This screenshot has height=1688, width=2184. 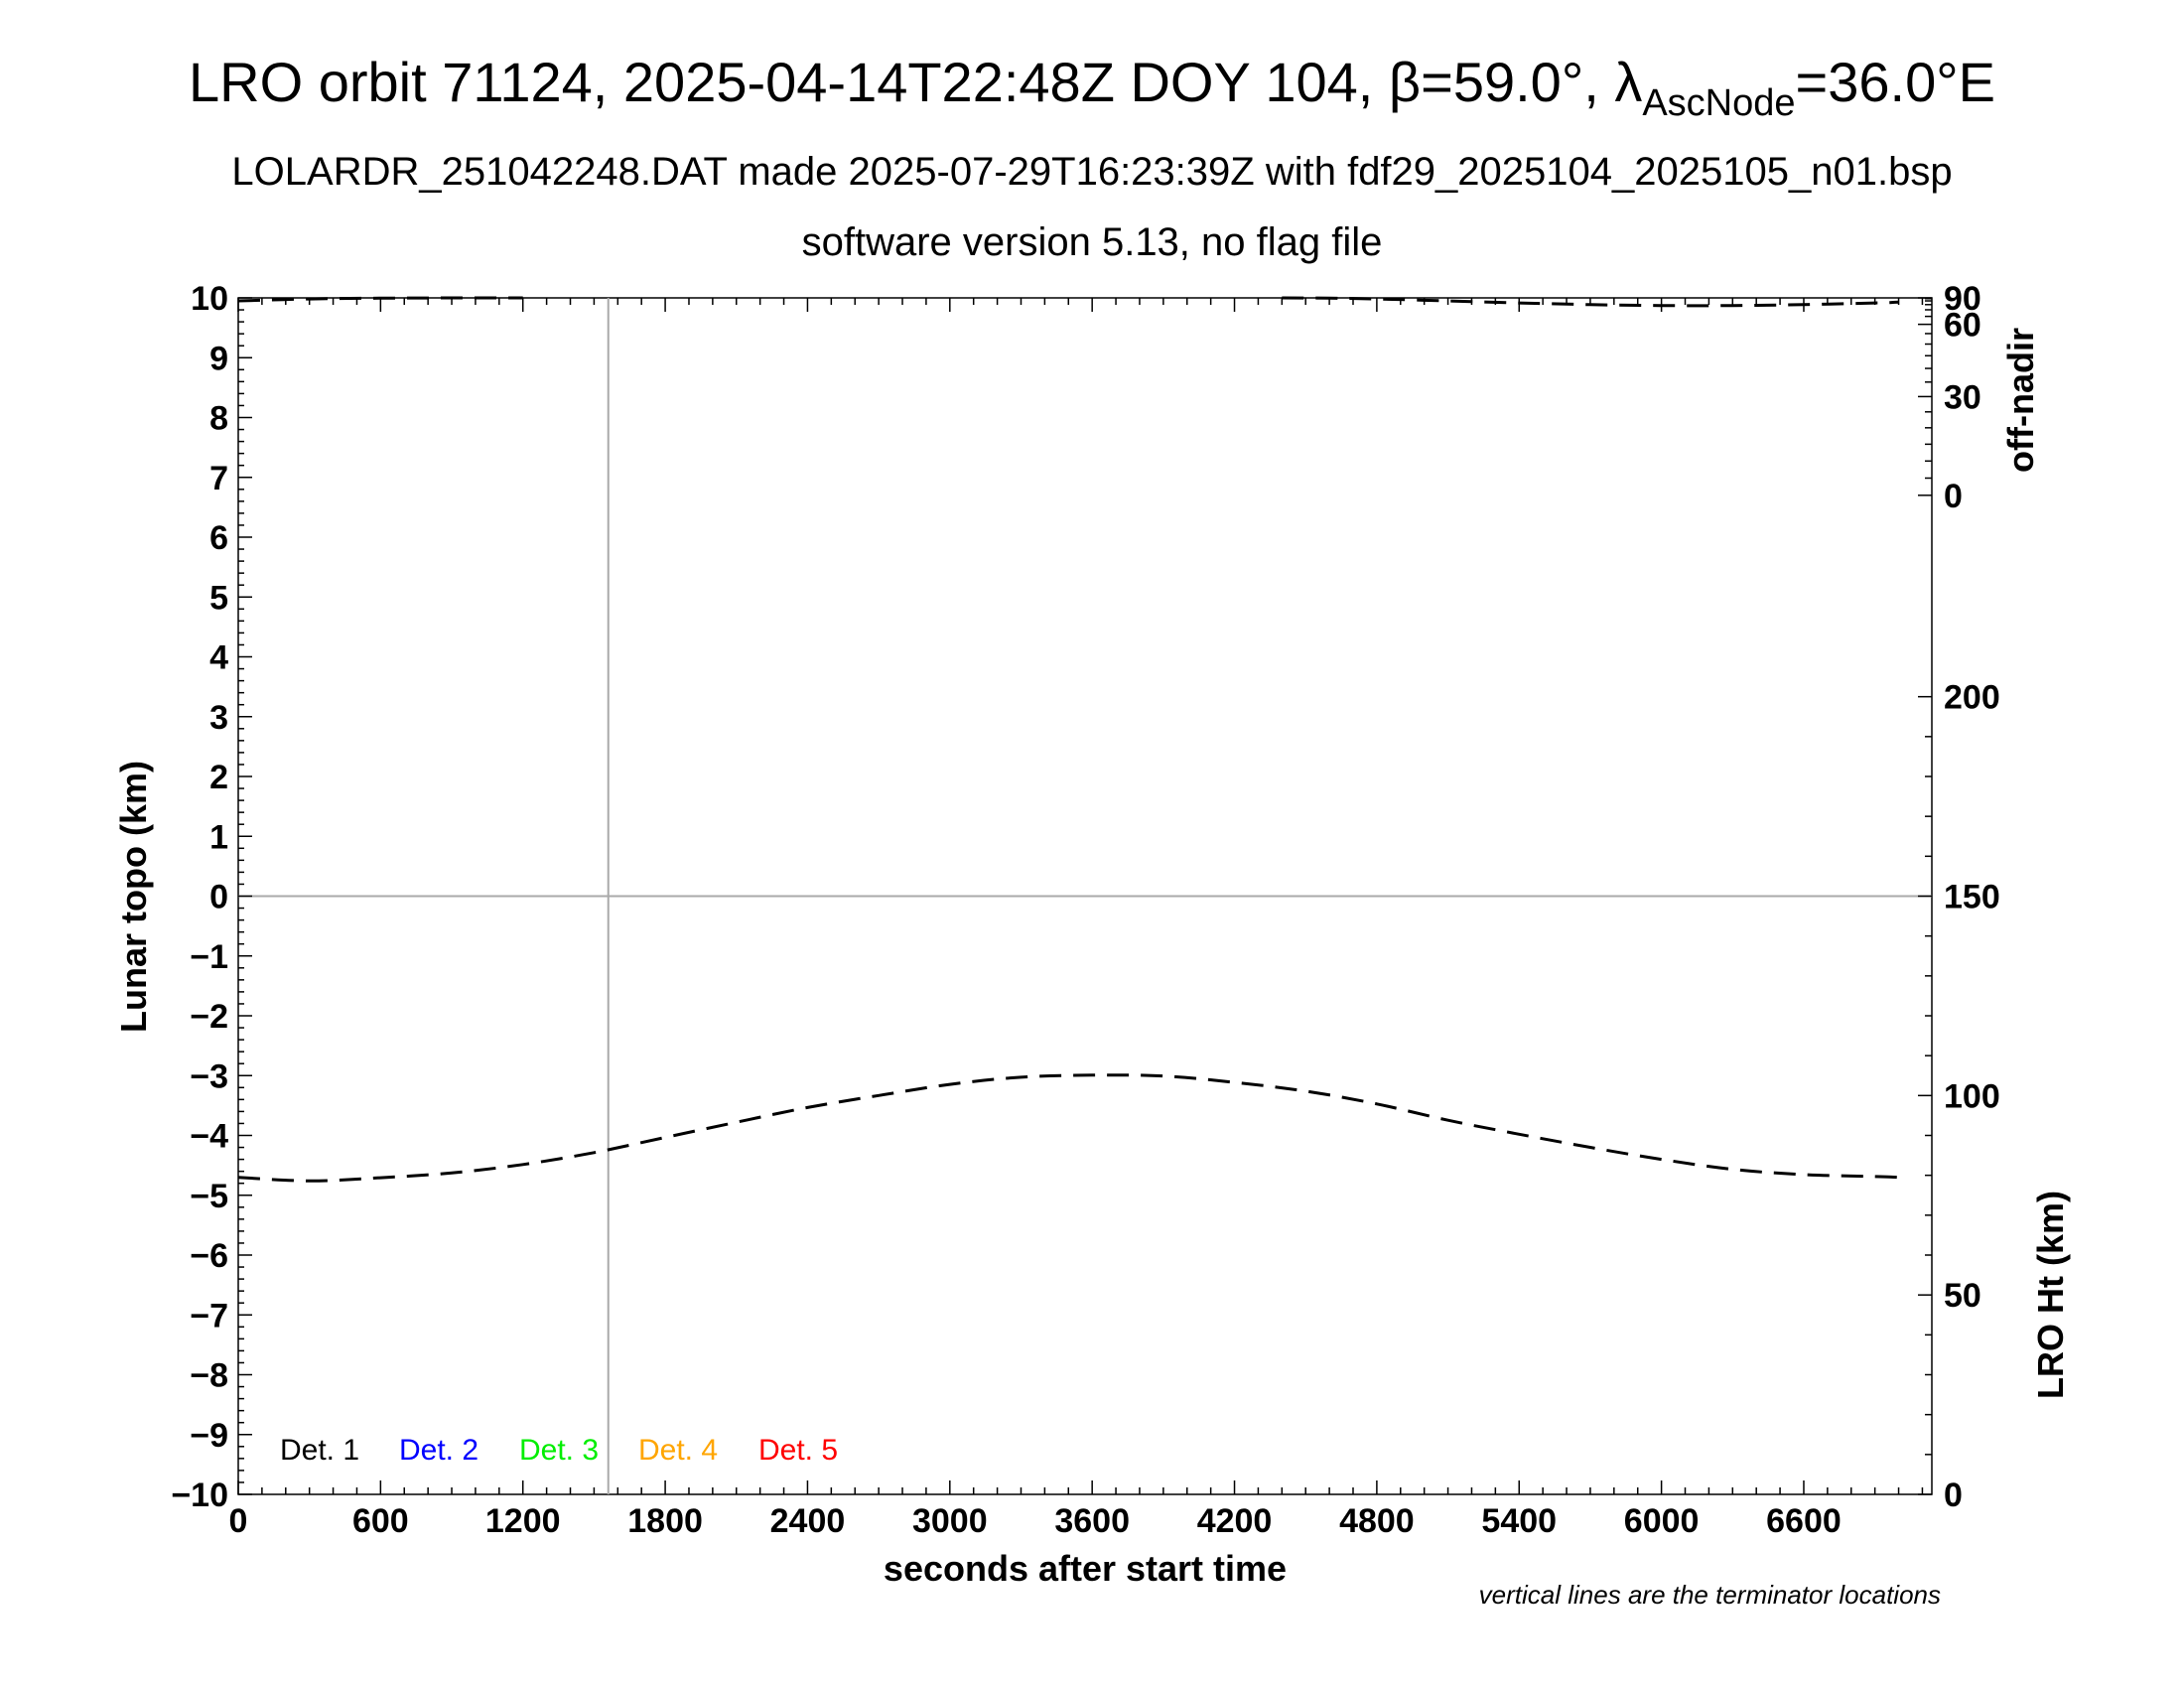 I want to click on y-tick-label: 3, so click(x=218, y=718).